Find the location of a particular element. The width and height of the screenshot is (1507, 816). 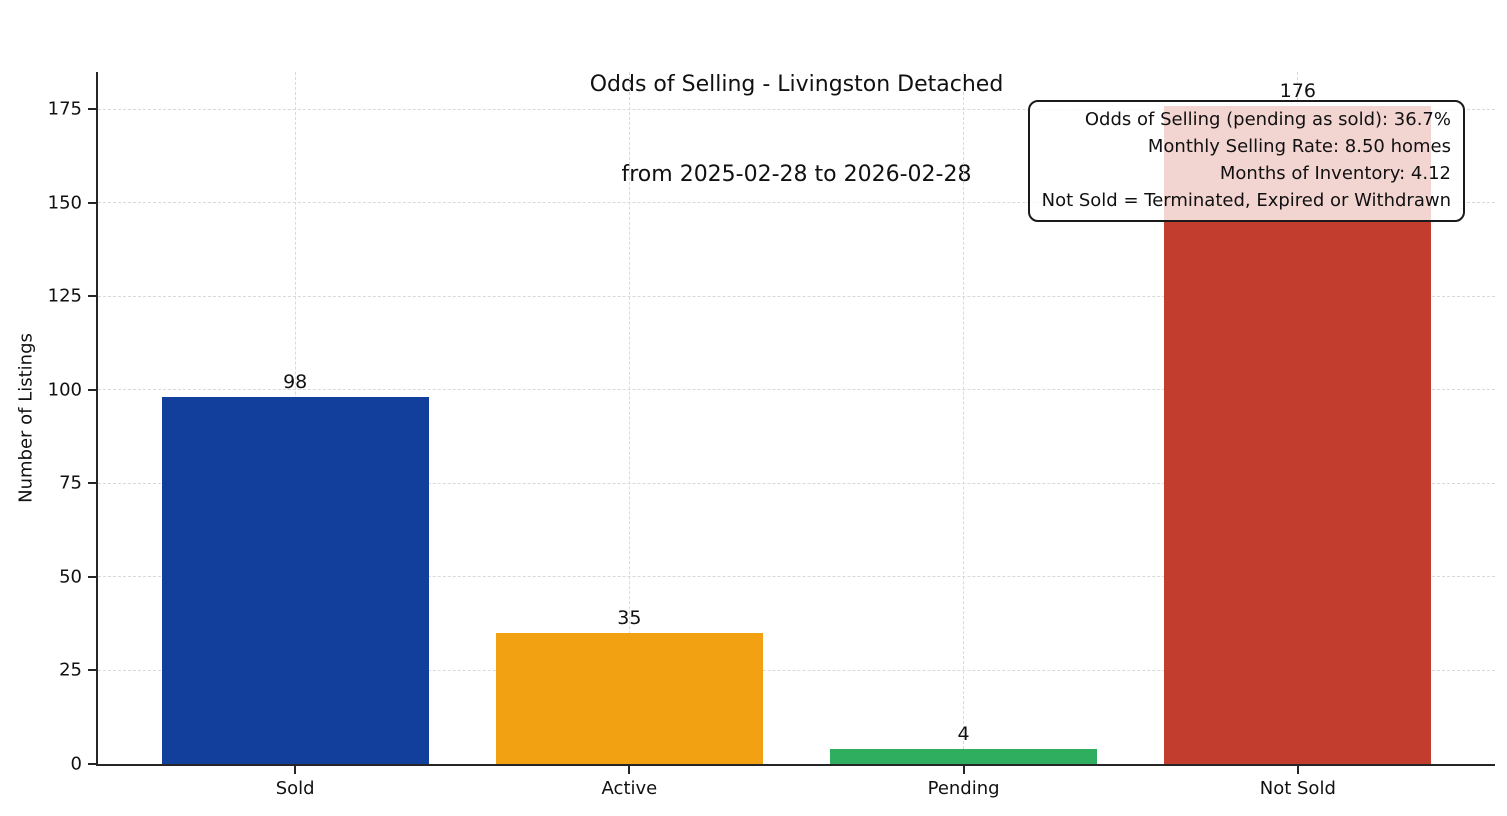

y-tick-label-125: 125 is located at coordinates (64, 296).